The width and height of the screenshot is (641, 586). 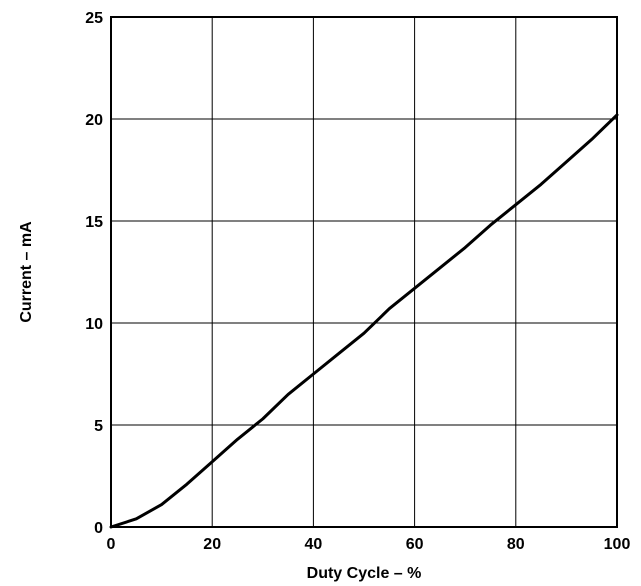 What do you see at coordinates (94, 18) in the screenshot?
I see `y-tick-label-5: 25` at bounding box center [94, 18].